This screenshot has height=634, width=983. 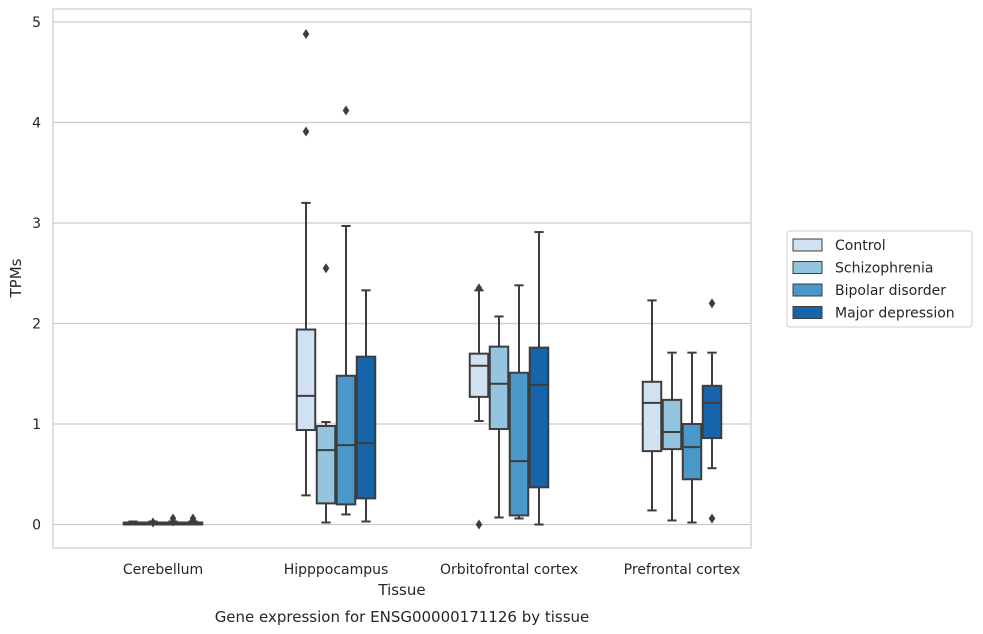 What do you see at coordinates (36, 425) in the screenshot?
I see `y-tick-label: 1` at bounding box center [36, 425].